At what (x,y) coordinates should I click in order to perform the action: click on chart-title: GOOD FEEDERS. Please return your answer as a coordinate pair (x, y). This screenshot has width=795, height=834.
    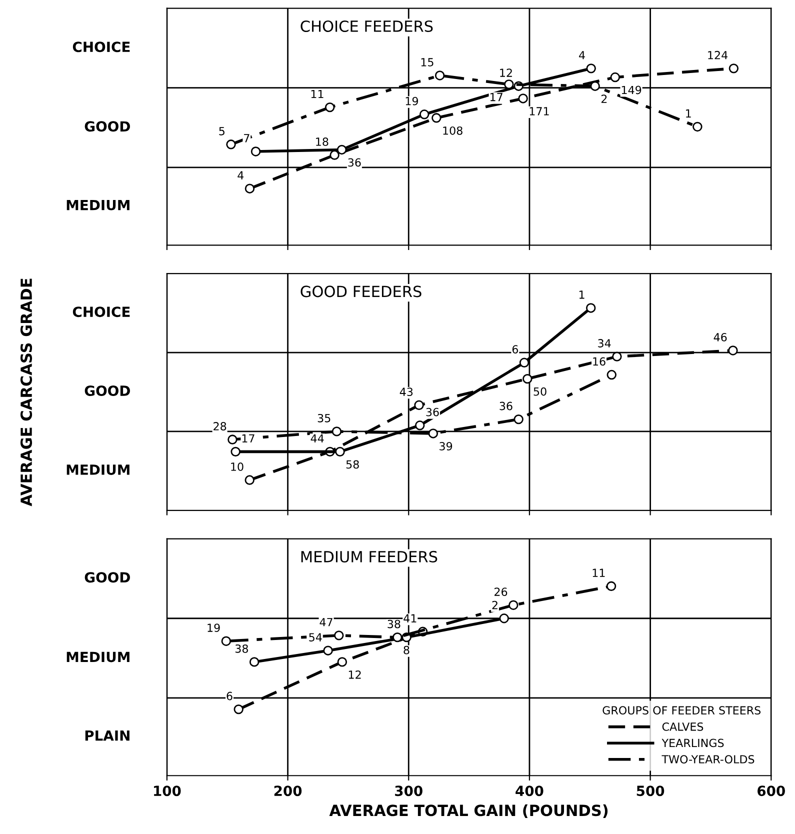
    Looking at the image, I should click on (361, 292).